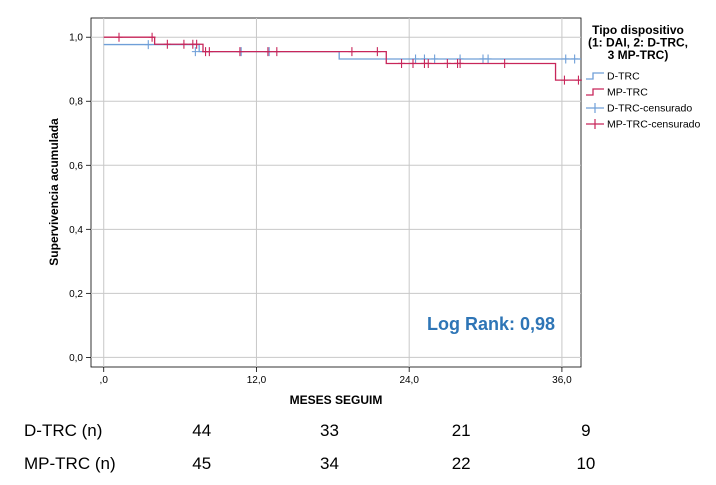 This screenshot has height=485, width=716. I want to click on y-tick-label: 1,0, so click(76, 38).